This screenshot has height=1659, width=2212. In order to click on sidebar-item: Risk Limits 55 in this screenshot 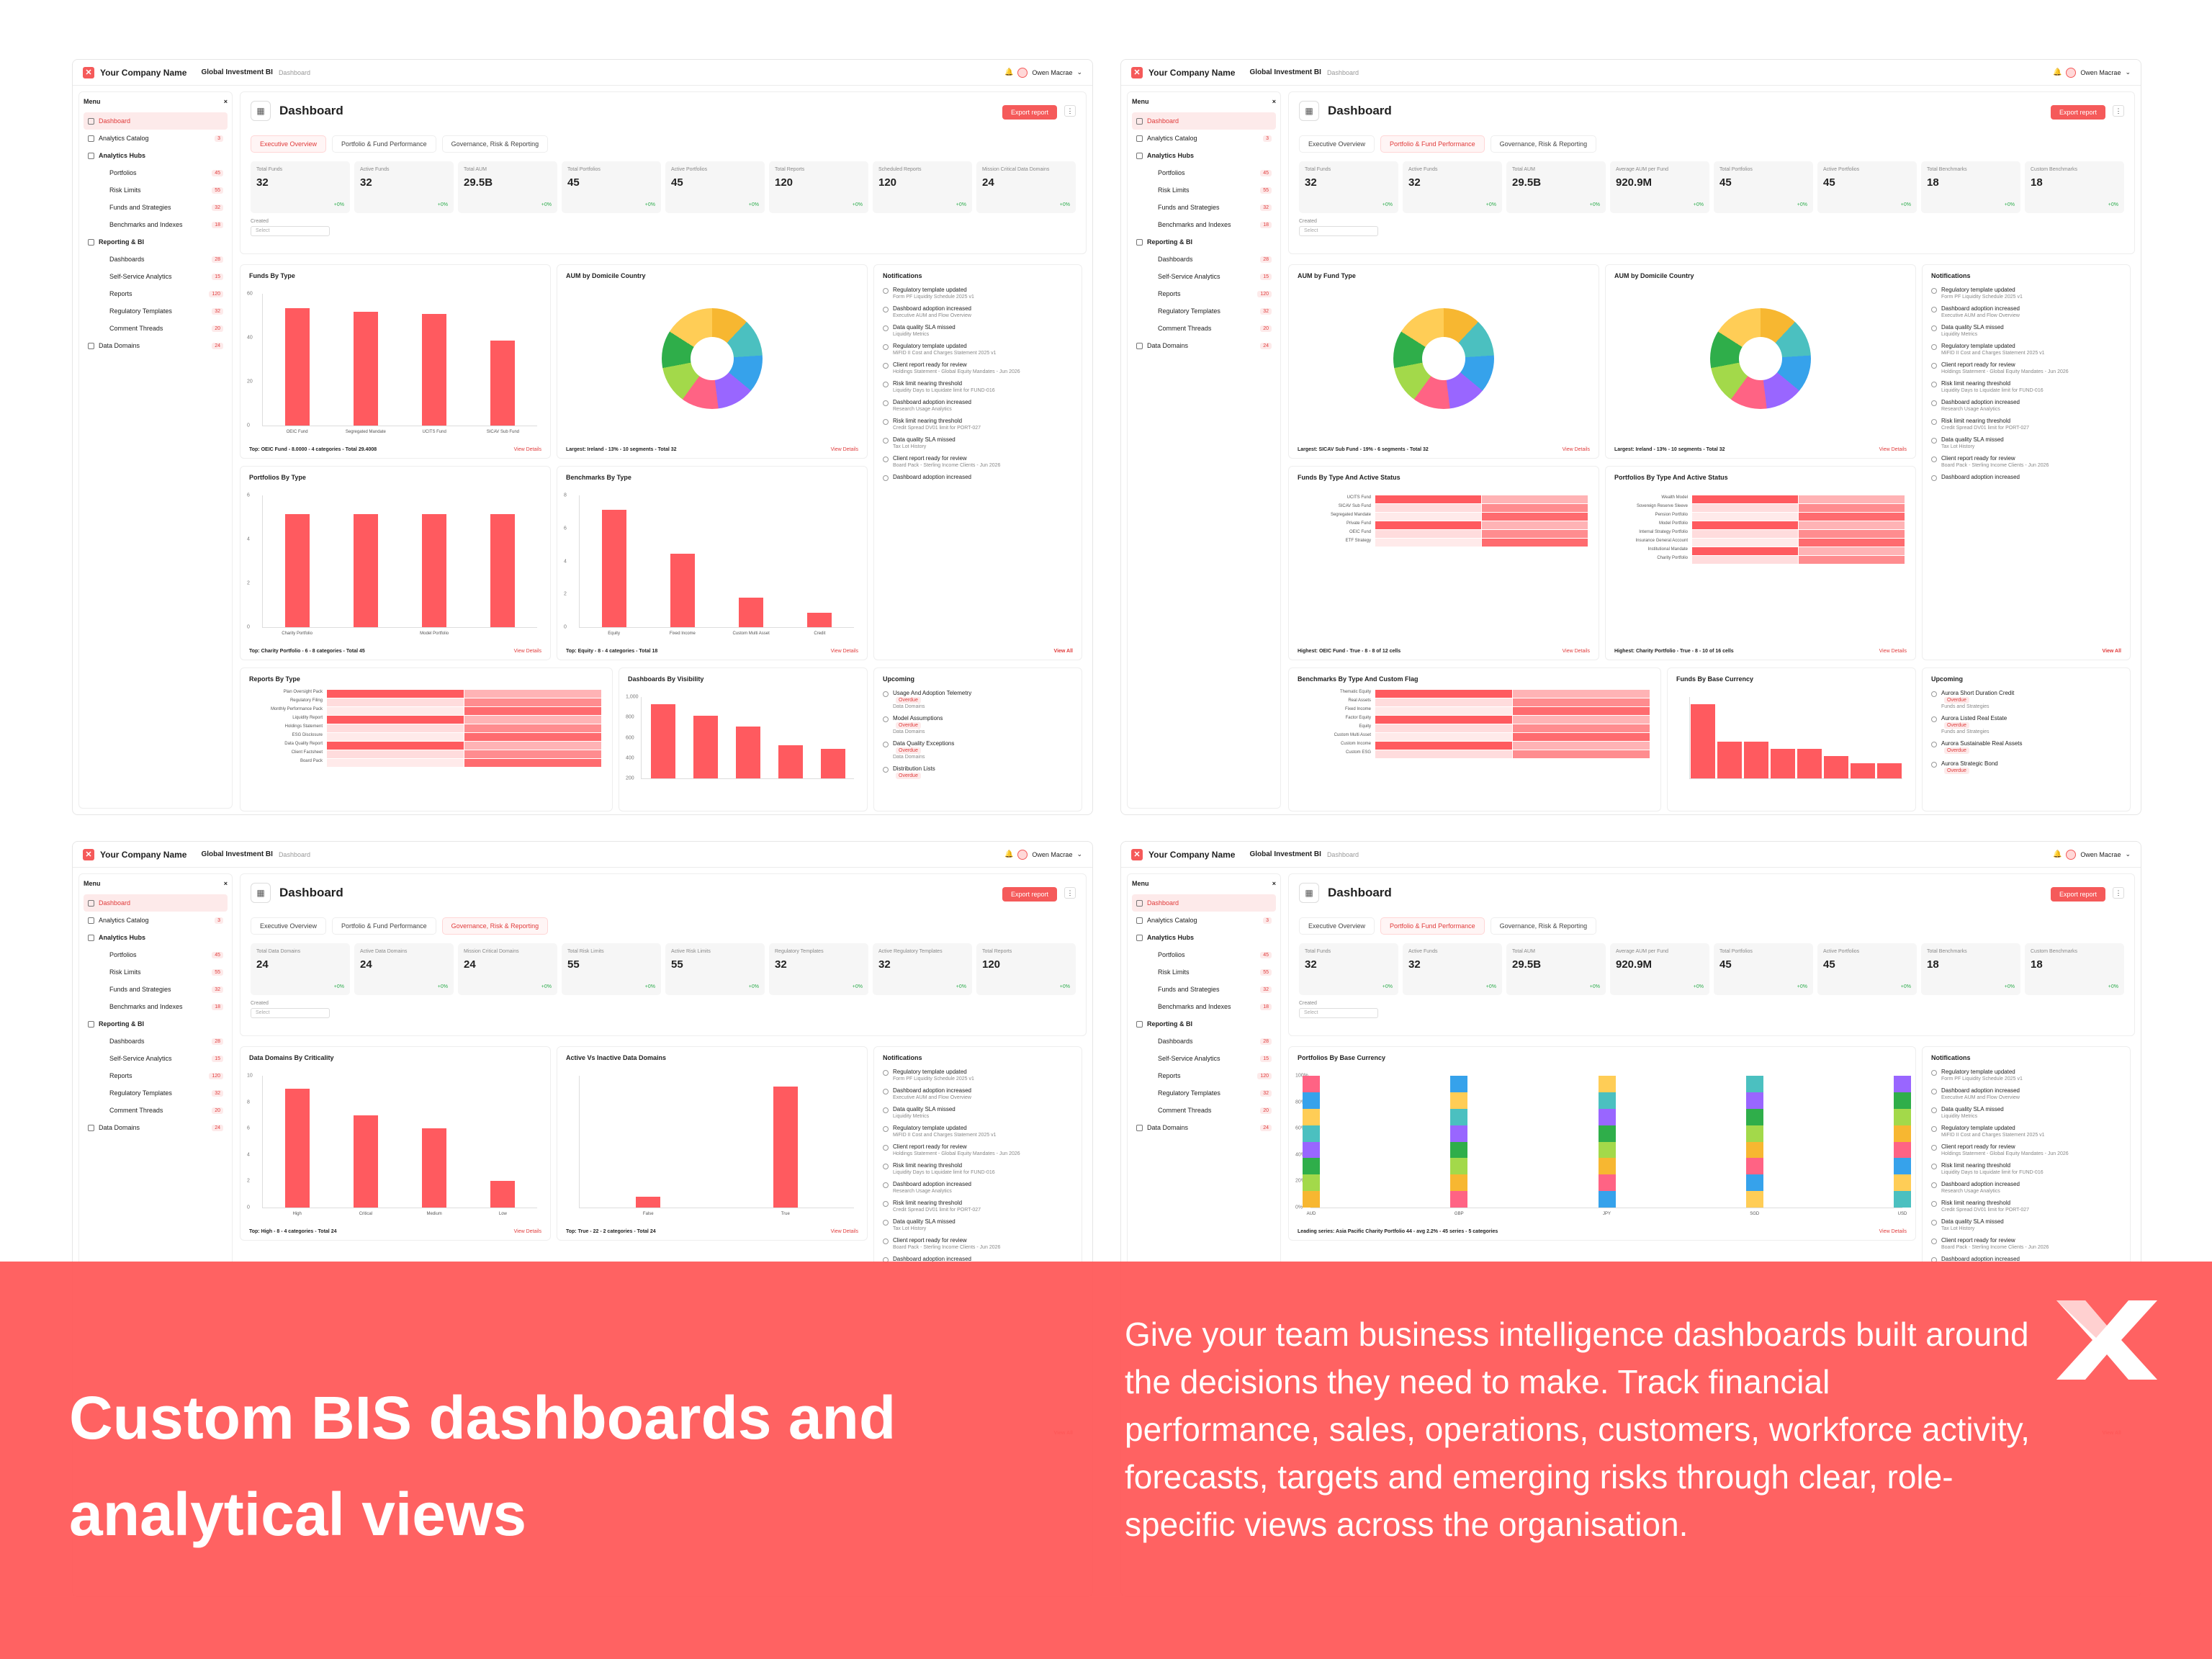, I will do `click(156, 190)`.